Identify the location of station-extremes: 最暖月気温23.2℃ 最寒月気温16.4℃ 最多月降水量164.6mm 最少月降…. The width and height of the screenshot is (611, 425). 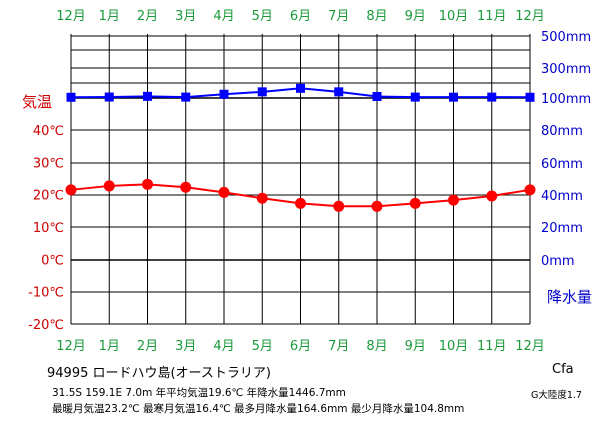
(258, 409).